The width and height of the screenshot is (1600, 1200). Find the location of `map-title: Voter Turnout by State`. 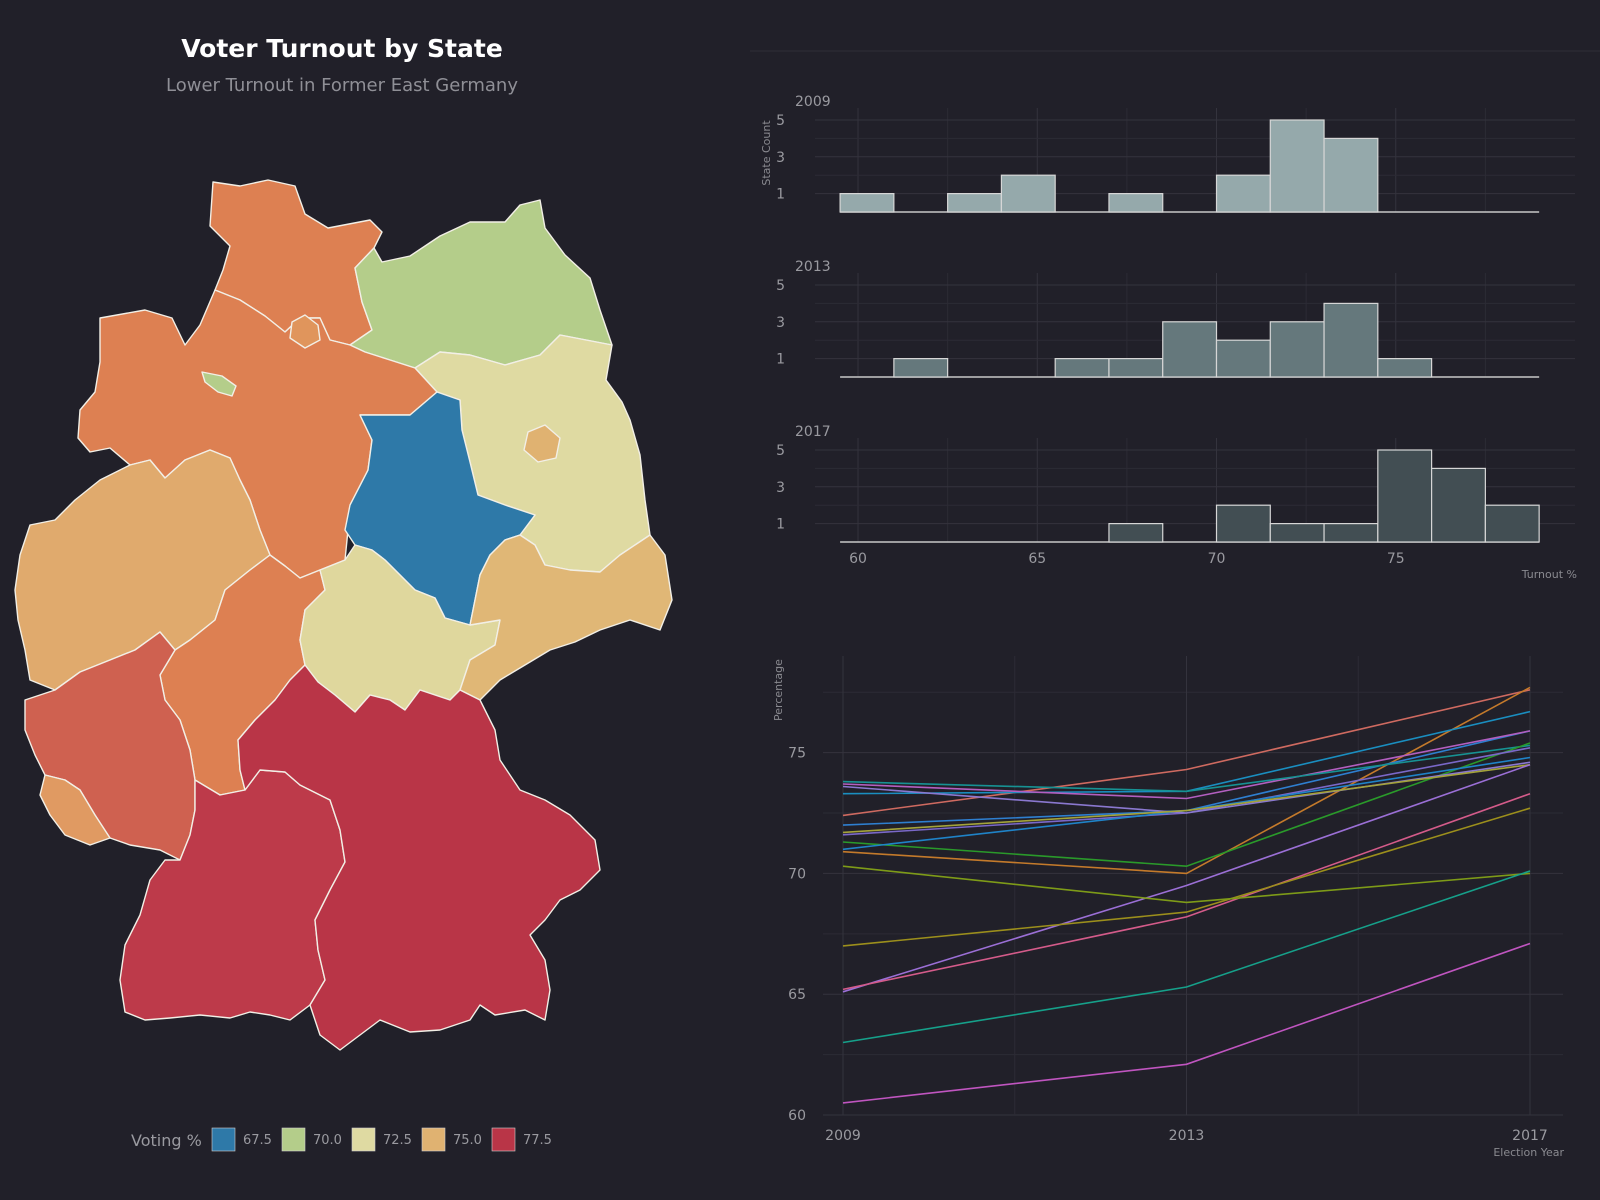

map-title: Voter Turnout by State is located at coordinates (342, 48).